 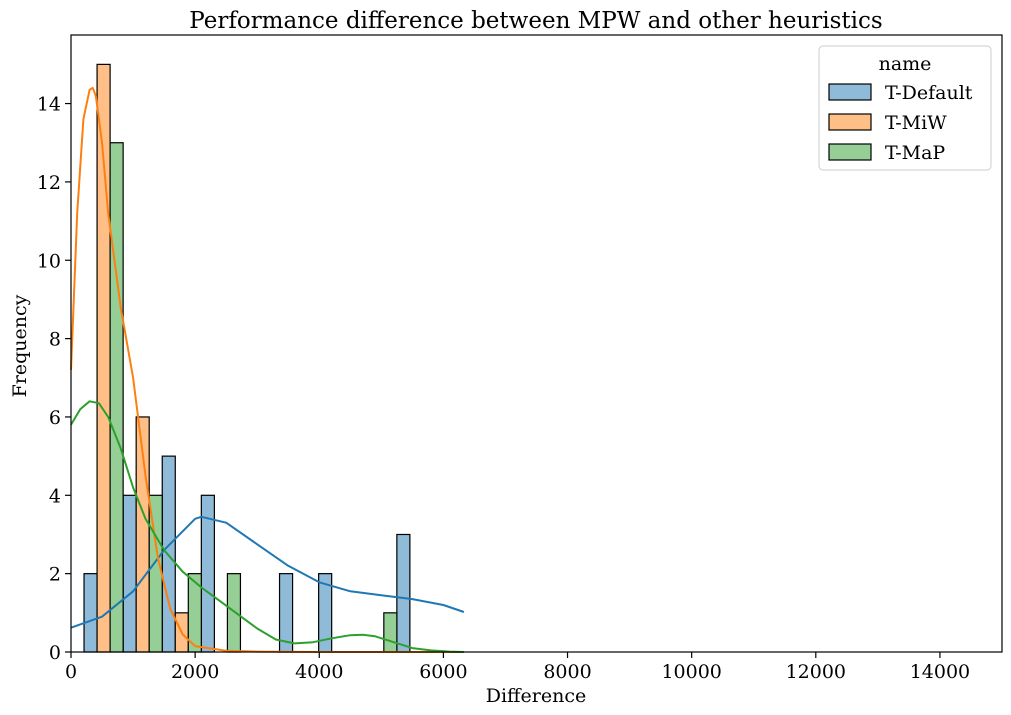 What do you see at coordinates (929, 93) in the screenshot?
I see `legend-label-t-default: T-Default` at bounding box center [929, 93].